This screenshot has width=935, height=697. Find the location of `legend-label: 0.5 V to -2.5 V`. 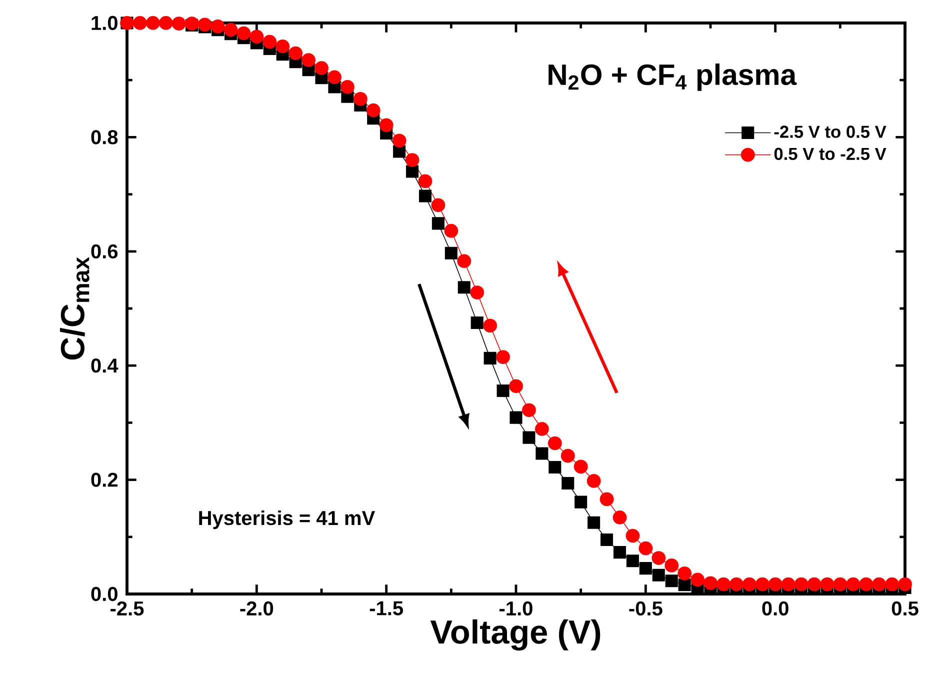

legend-label: 0.5 V to -2.5 V is located at coordinates (830, 154).